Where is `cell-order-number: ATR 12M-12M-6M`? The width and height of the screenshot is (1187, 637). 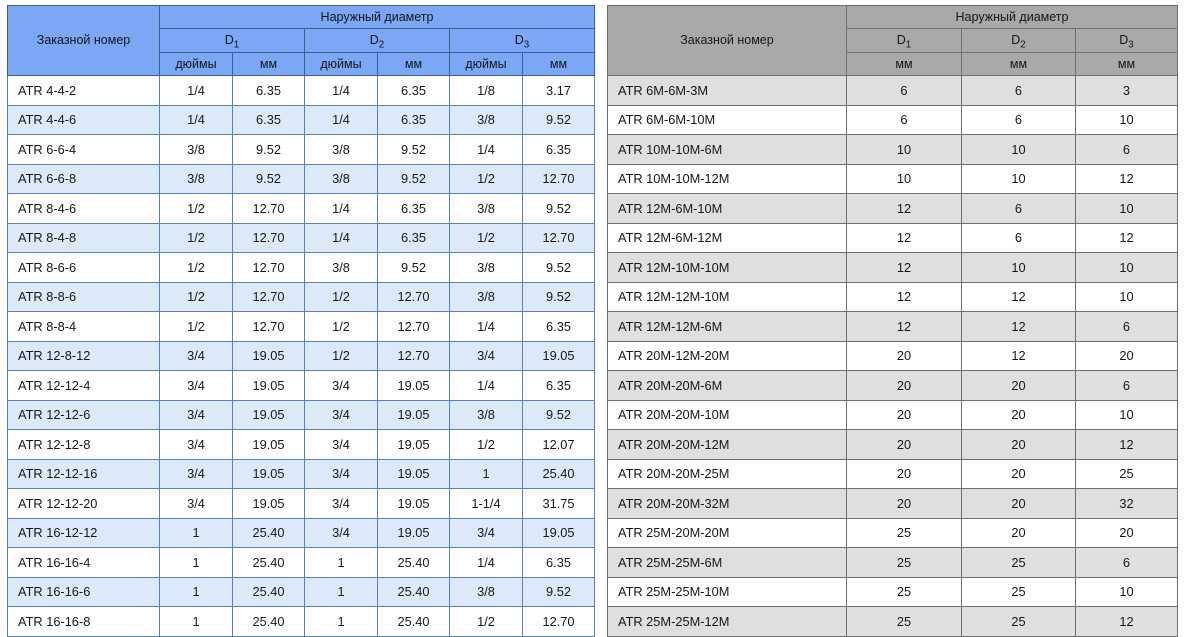
cell-order-number: ATR 12M-12M-6M is located at coordinates (726, 326).